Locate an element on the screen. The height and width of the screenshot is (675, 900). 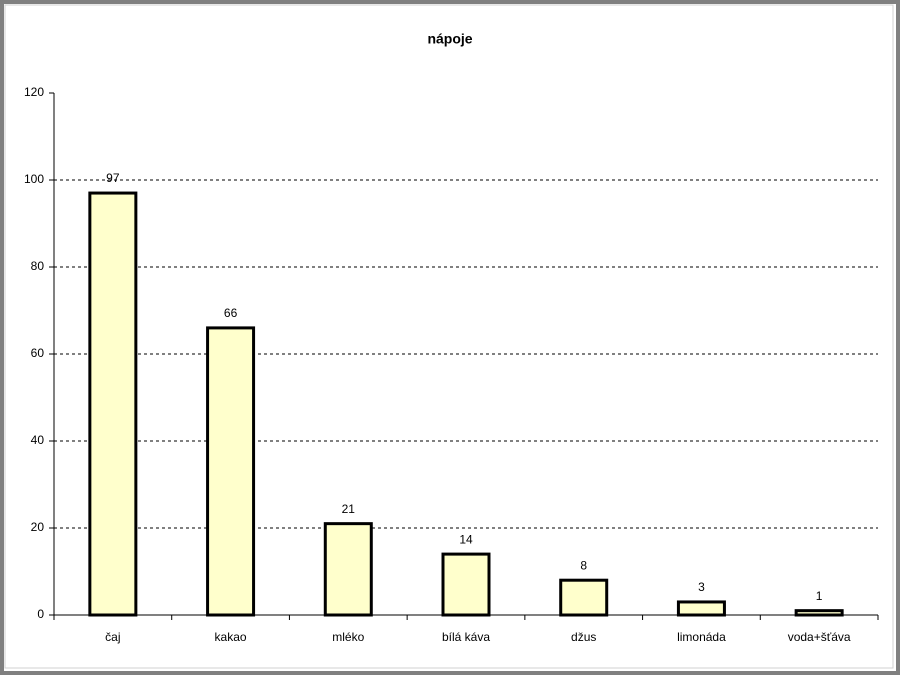
y-tick-label: 20 is located at coordinates (38, 527).